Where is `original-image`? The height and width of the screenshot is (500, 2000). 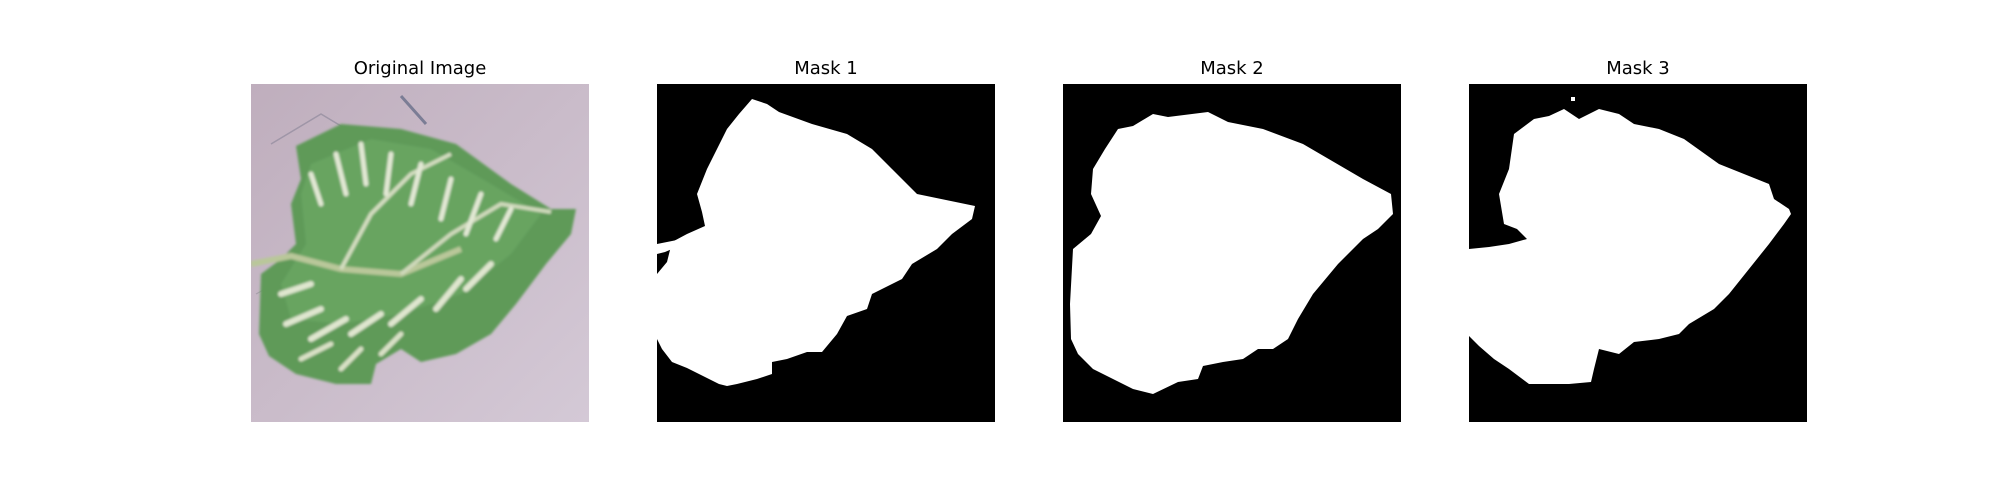 original-image is located at coordinates (420, 253).